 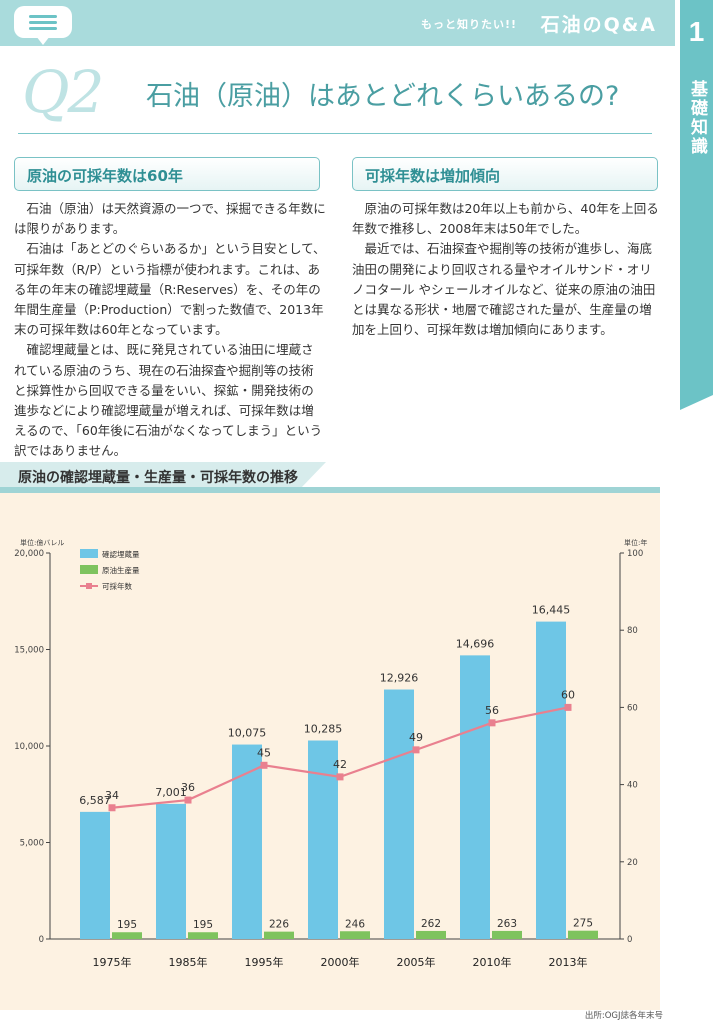 I want to click on left-paragraph-1: 石油（原油）は天然資源の一つで、採掘できる年数には限りがあります。, so click(x=170, y=219).